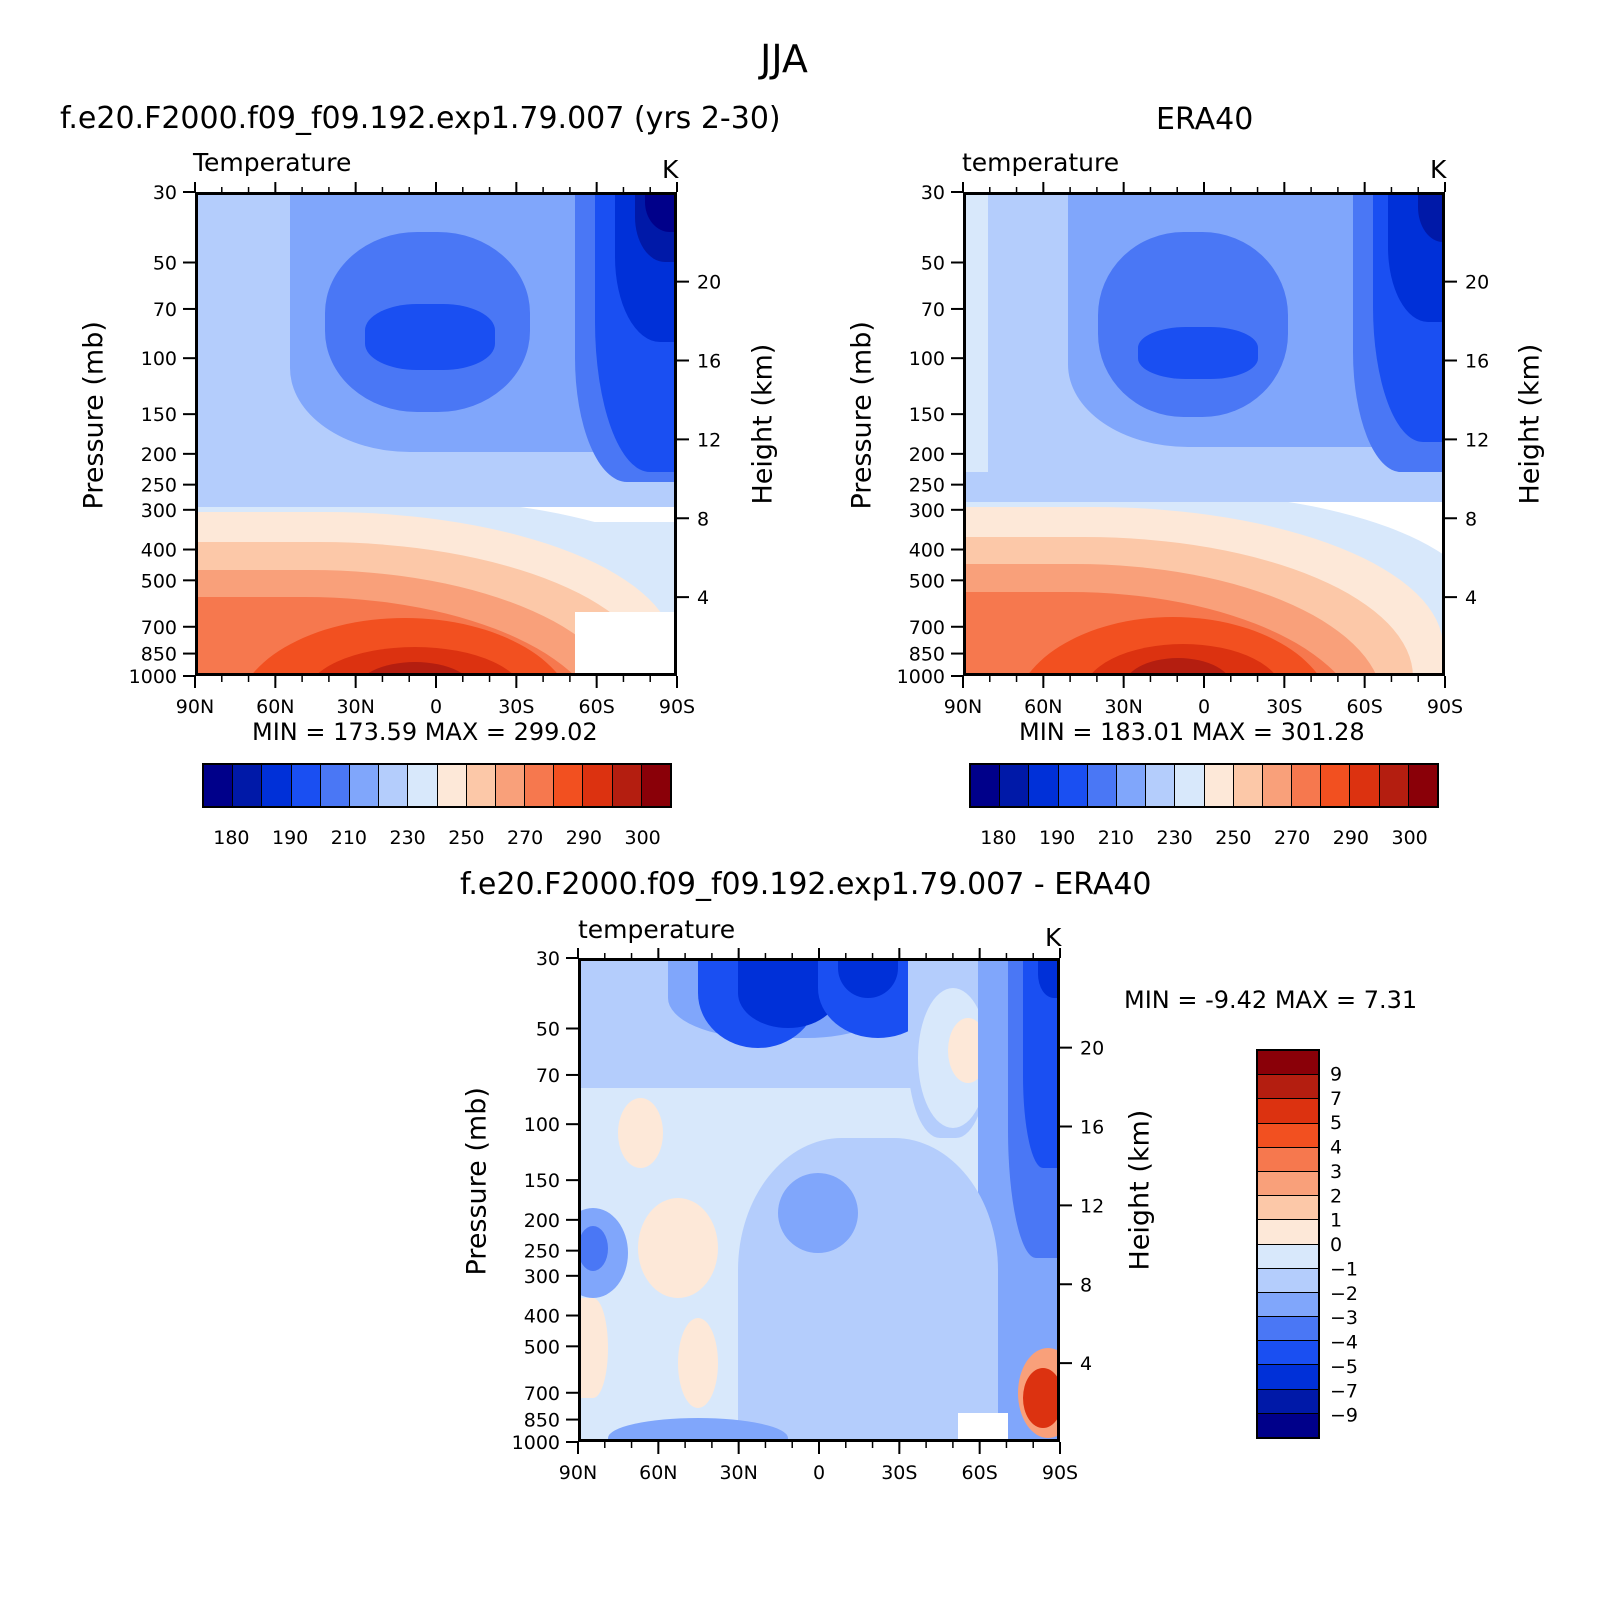 The image size is (1624, 1622). Describe the element at coordinates (927, 581) in the screenshot. I see `panel2-ytick-label: 500` at that location.